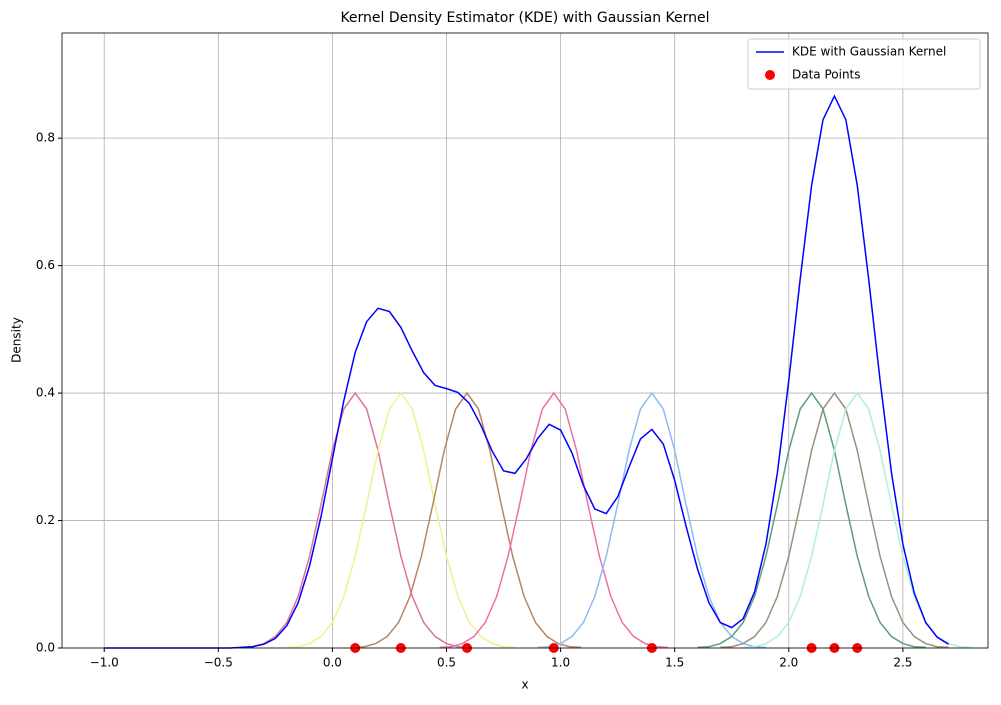 The width and height of the screenshot is (1001, 705). What do you see at coordinates (788, 663) in the screenshot?
I see `x-tick-label: 2.0` at bounding box center [788, 663].